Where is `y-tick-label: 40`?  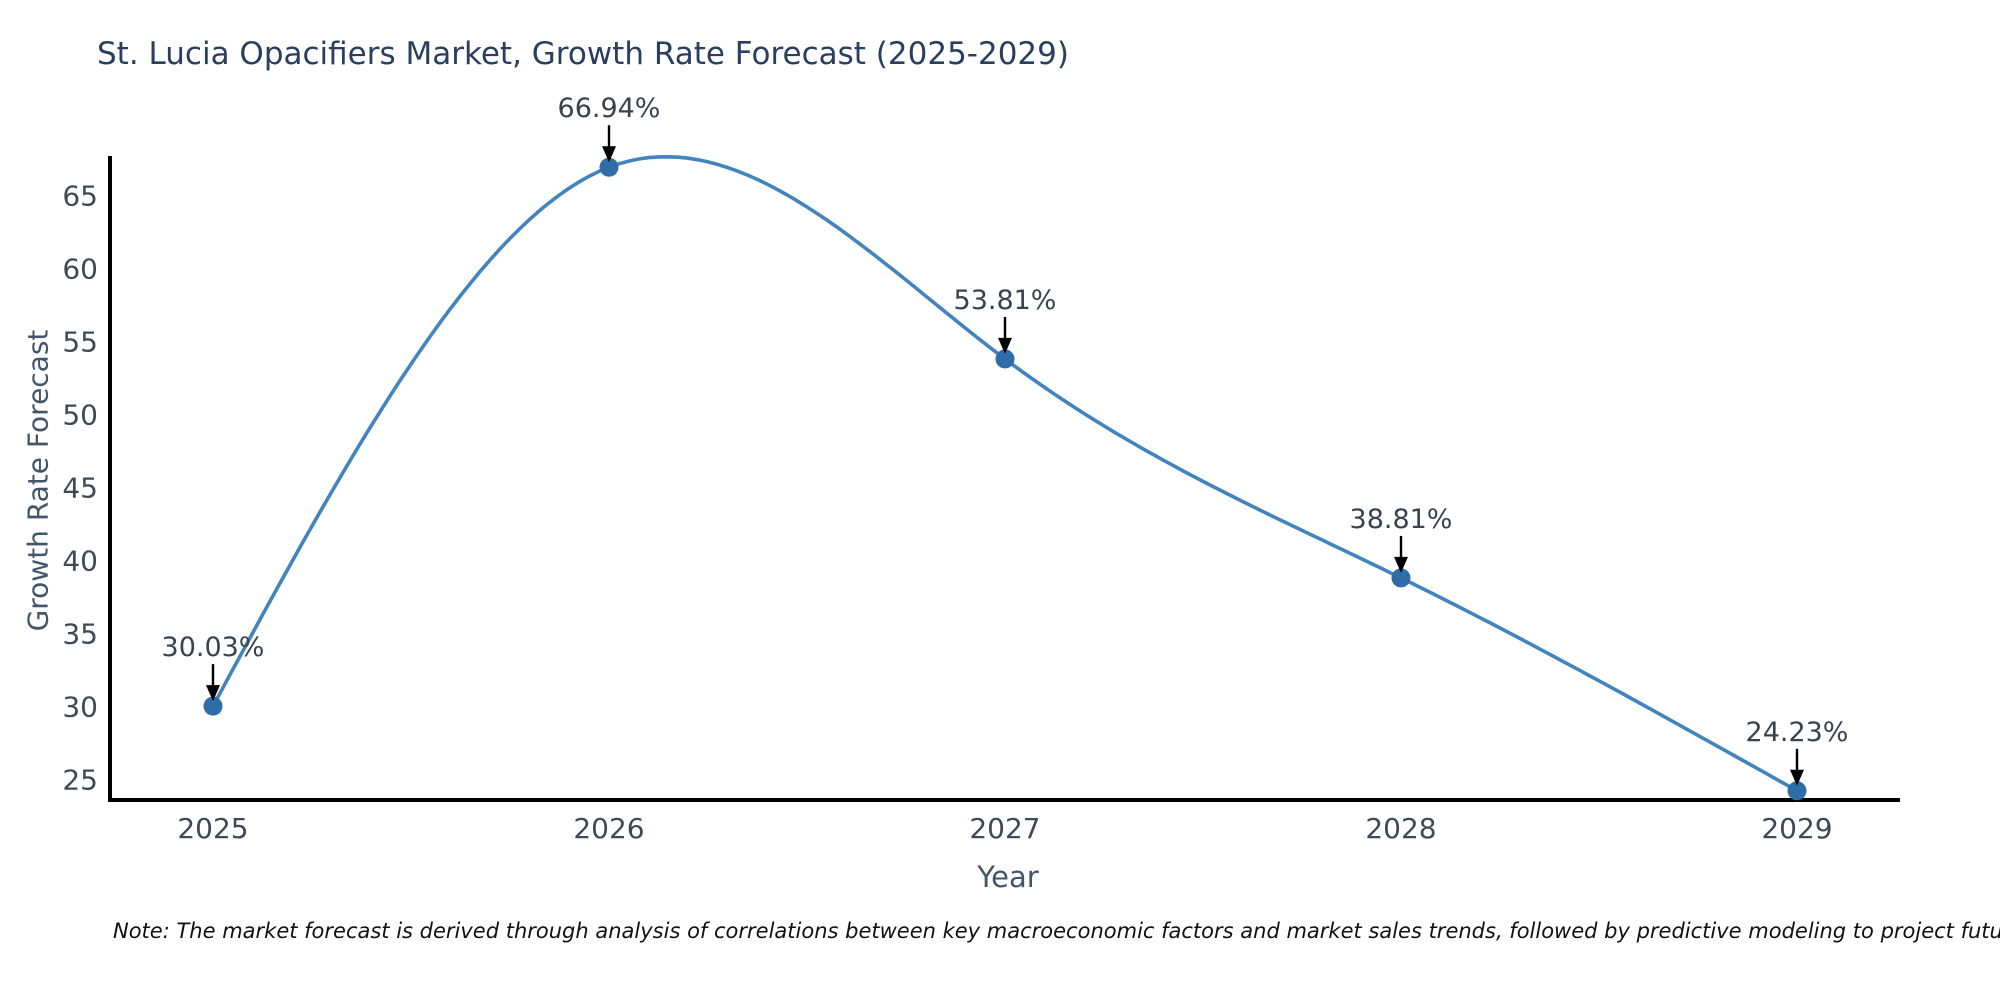
y-tick-label: 40 is located at coordinates (80, 561).